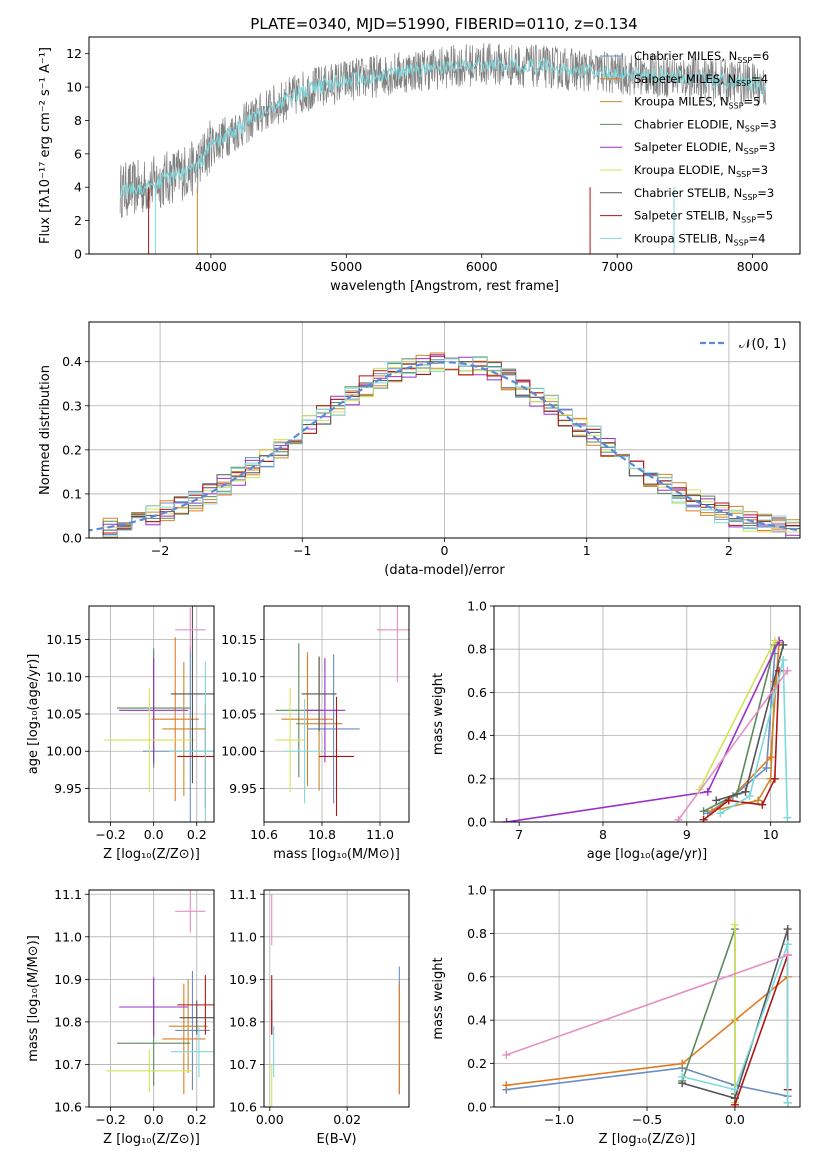 This screenshot has height=1170, width=819. I want to click on y-axis-label: age [log₁₀(age/yr)], so click(33, 714).